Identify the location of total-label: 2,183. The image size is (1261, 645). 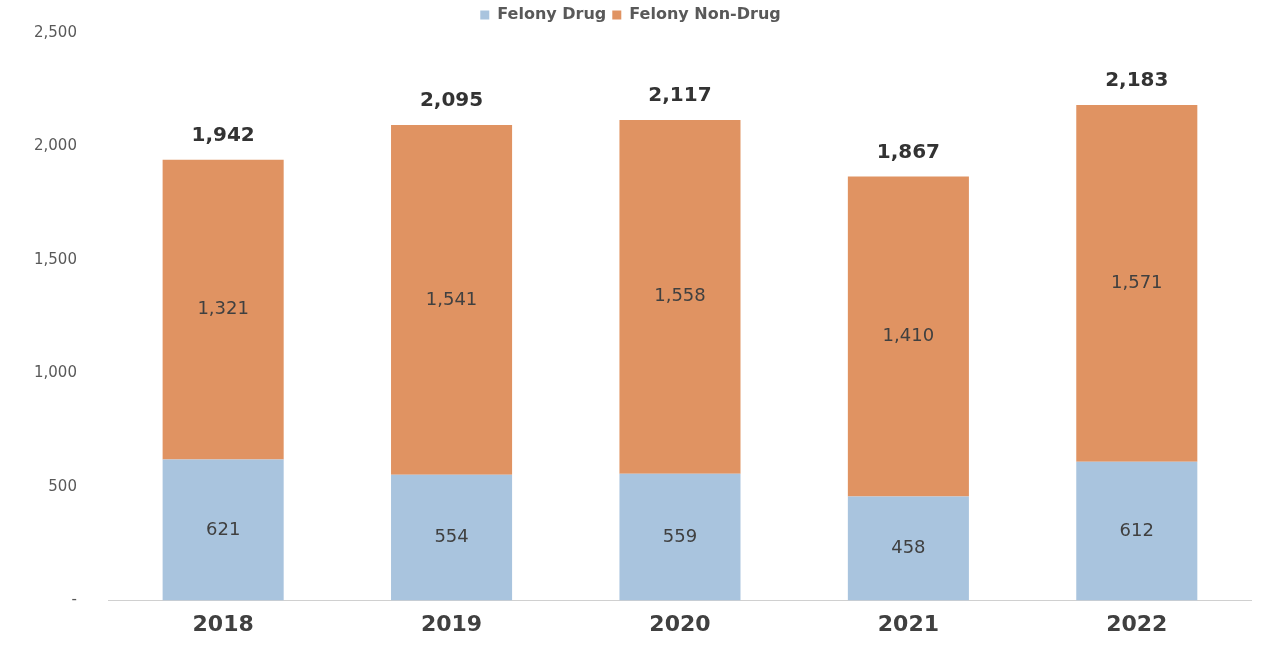
(1137, 79).